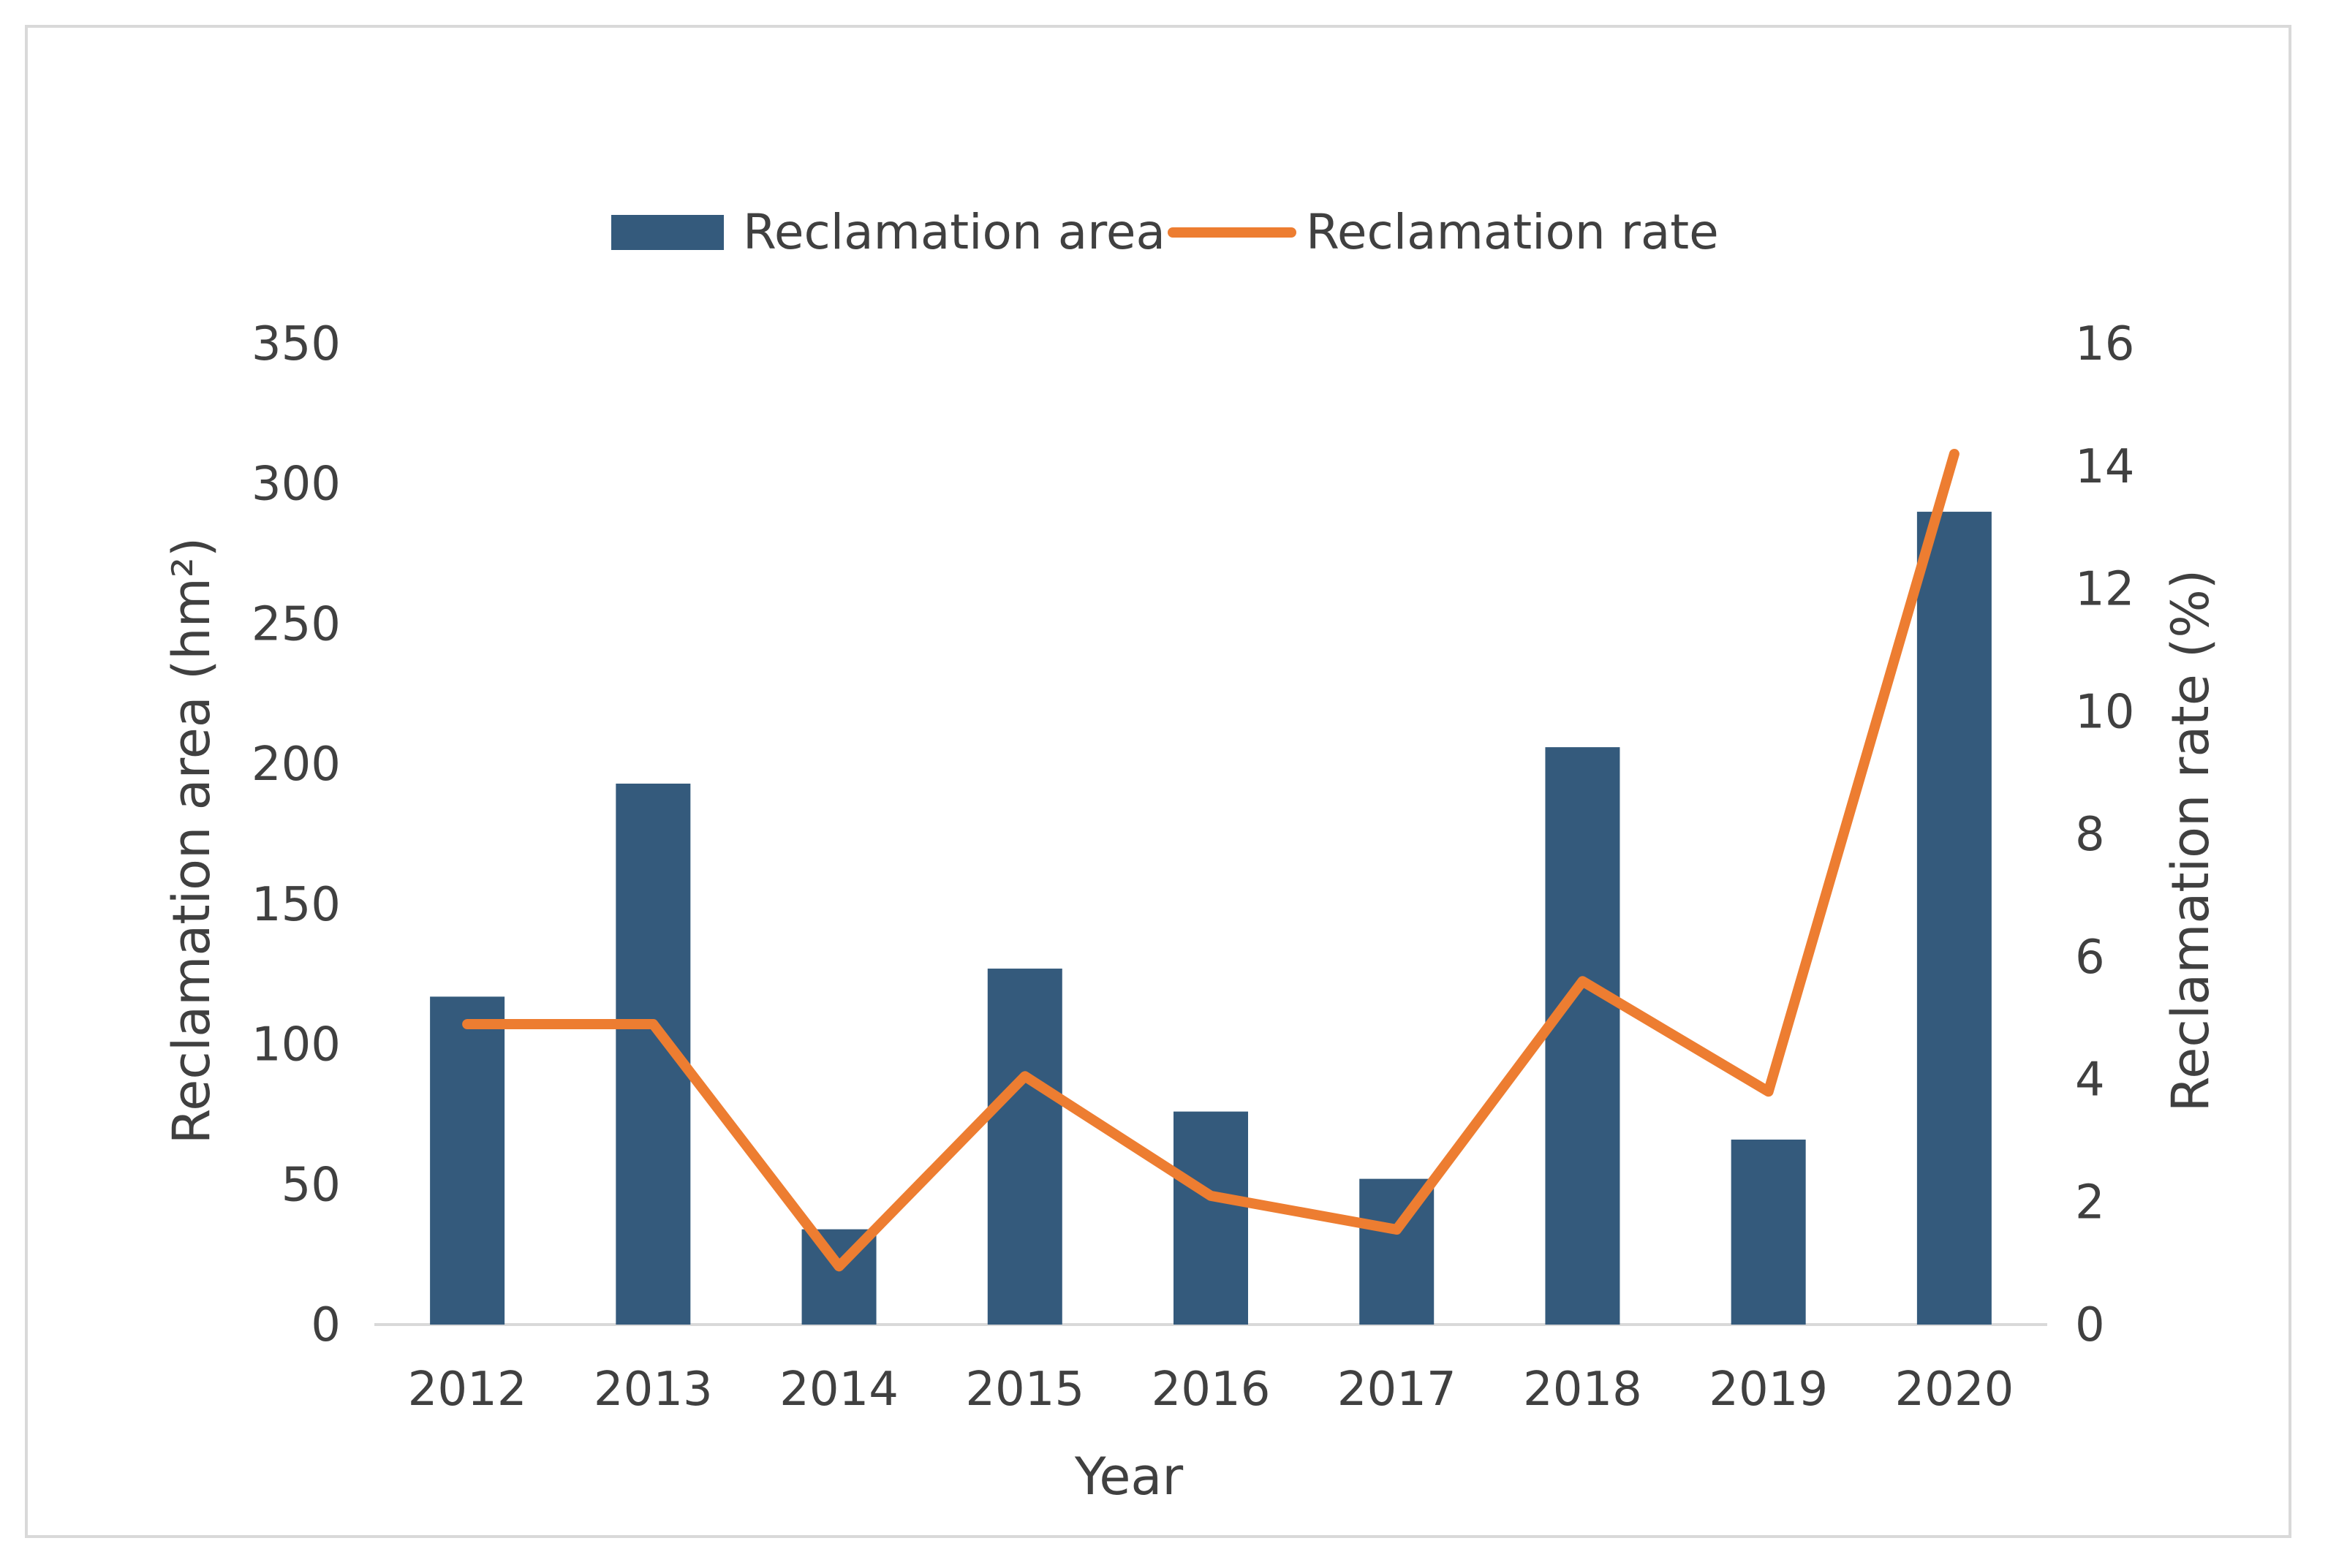 Image resolution: width=2328 pixels, height=1568 pixels. Describe the element at coordinates (839, 1390) in the screenshot. I see `x-tick-label: 2014` at that location.